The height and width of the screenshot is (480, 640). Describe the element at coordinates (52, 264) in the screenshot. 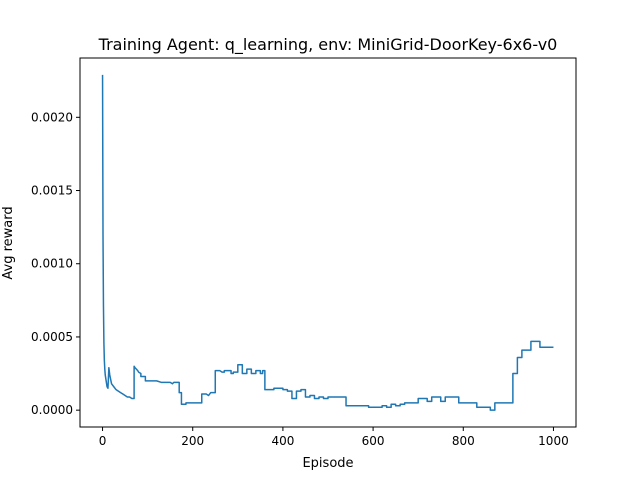

I see `y-tick-label: 0.0010` at that location.